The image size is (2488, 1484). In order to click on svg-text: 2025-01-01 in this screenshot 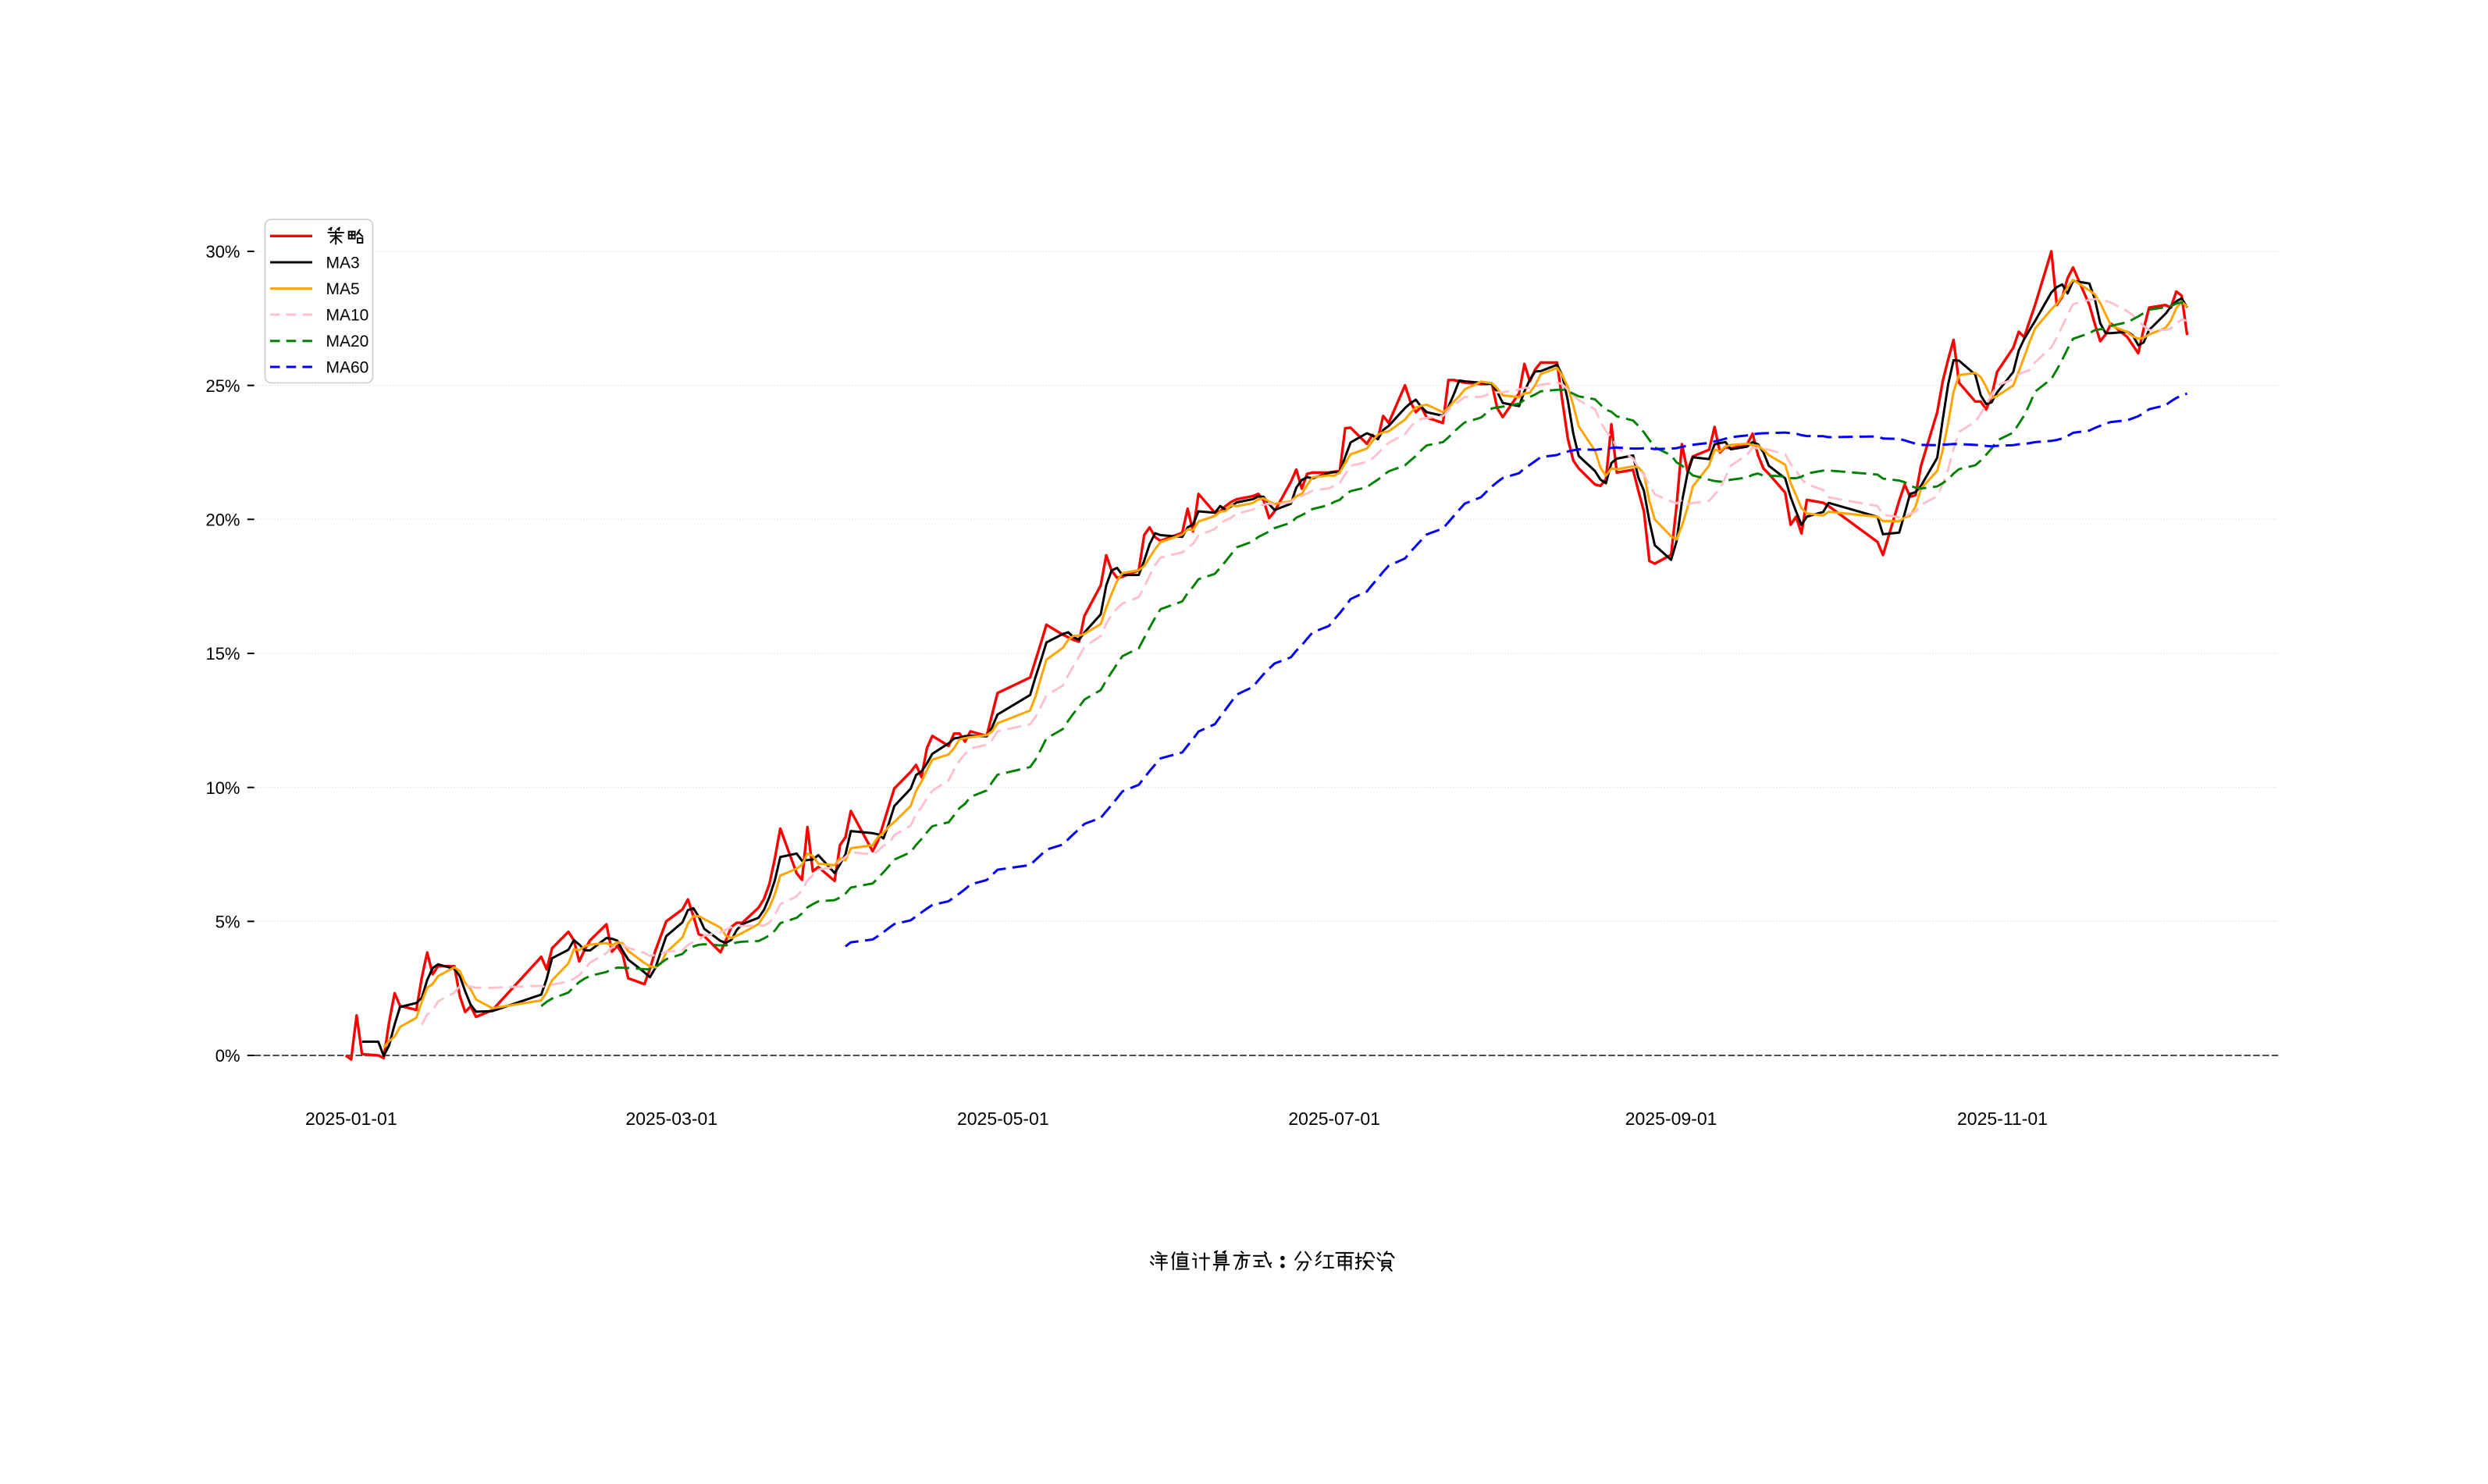, I will do `click(351, 1119)`.